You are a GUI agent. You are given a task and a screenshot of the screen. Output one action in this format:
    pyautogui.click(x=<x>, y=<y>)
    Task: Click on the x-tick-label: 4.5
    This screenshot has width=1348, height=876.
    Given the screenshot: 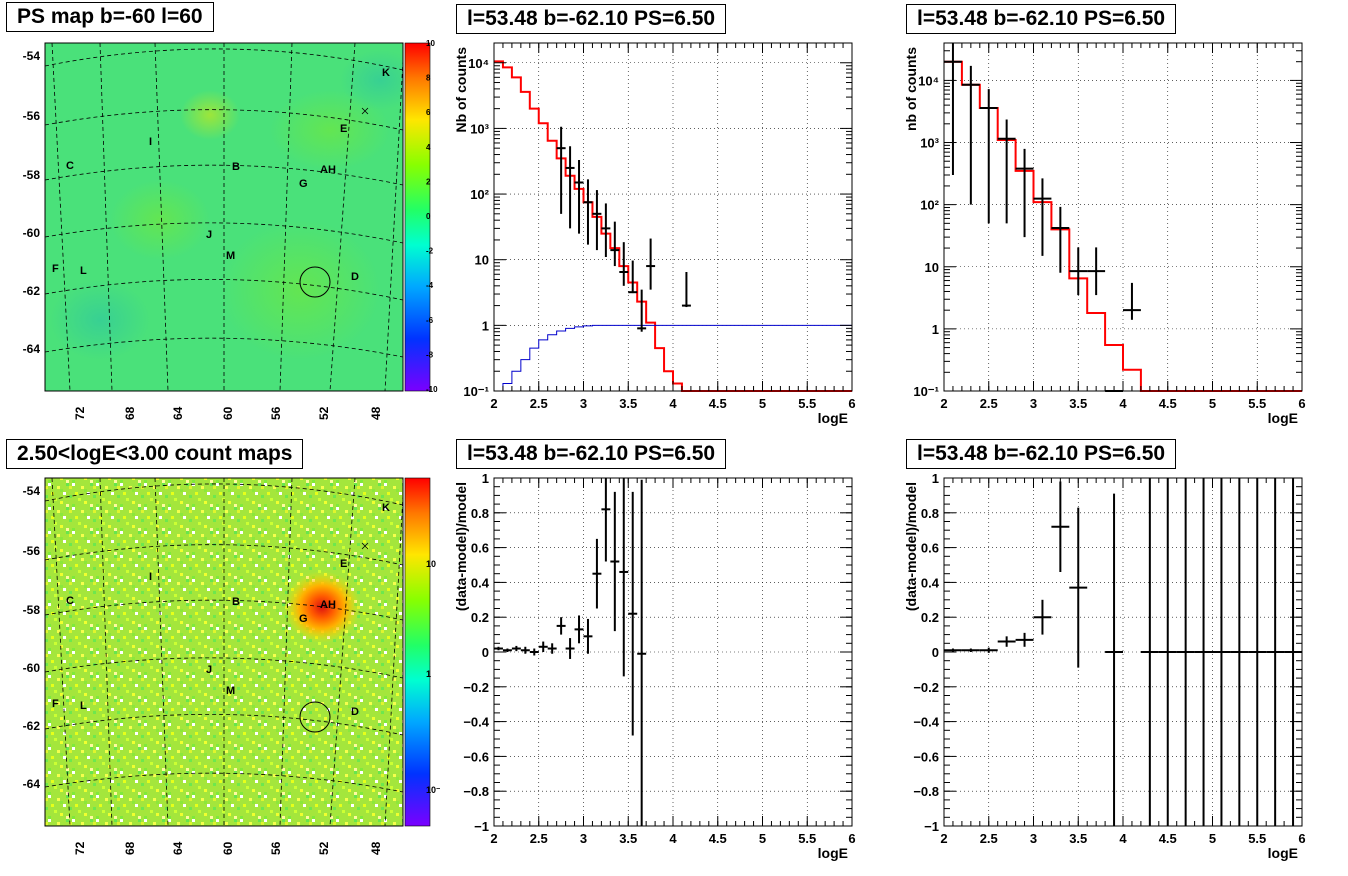 What is the action you would take?
    pyautogui.click(x=1168, y=403)
    